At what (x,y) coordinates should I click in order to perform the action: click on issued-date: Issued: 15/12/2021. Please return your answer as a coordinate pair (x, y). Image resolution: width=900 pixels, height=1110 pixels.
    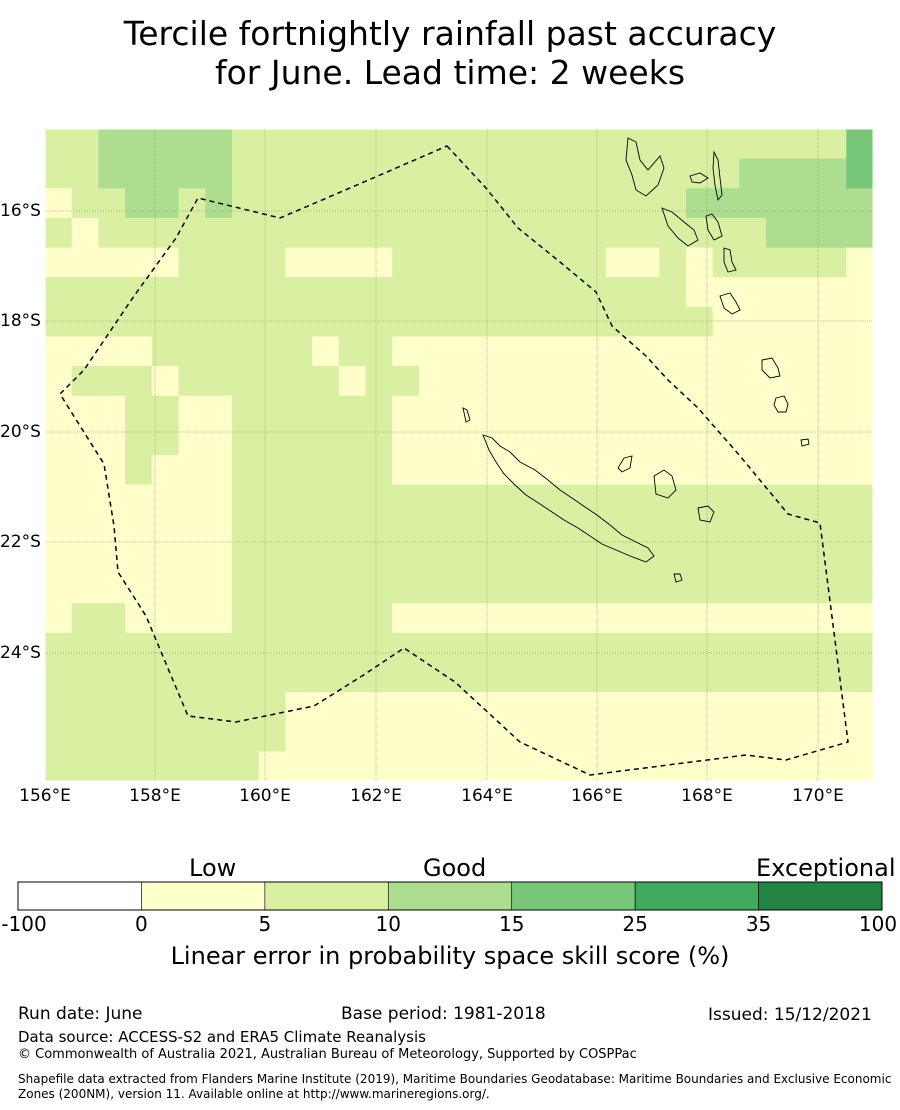
    Looking at the image, I should click on (790, 1015).